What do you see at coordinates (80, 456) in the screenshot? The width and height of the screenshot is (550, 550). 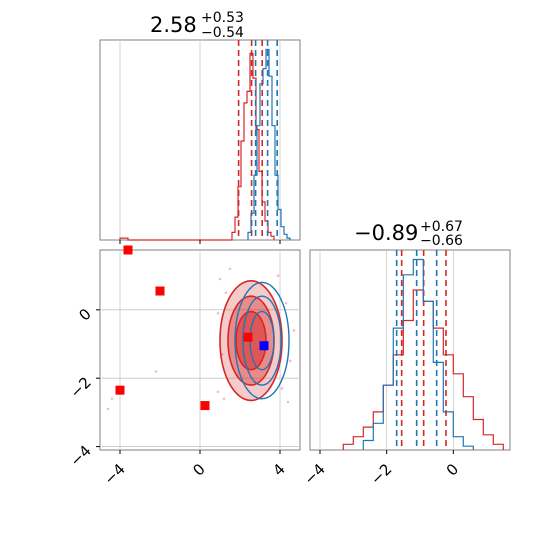 I see `y-tick-label: −4` at bounding box center [80, 456].